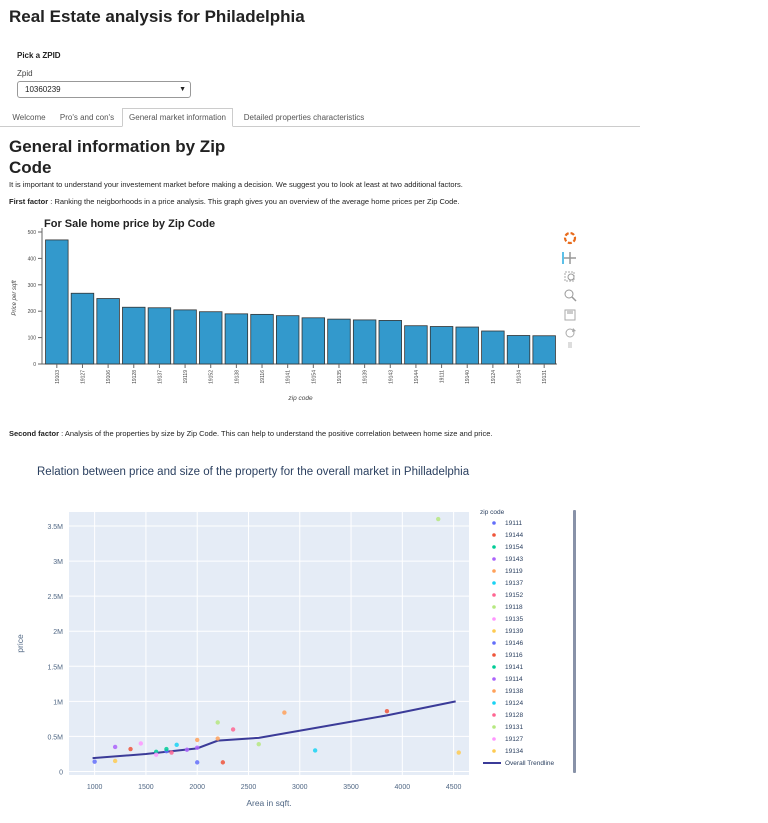  Describe the element at coordinates (514, 595) in the screenshot. I see `legend-item-19152: 19152` at that location.